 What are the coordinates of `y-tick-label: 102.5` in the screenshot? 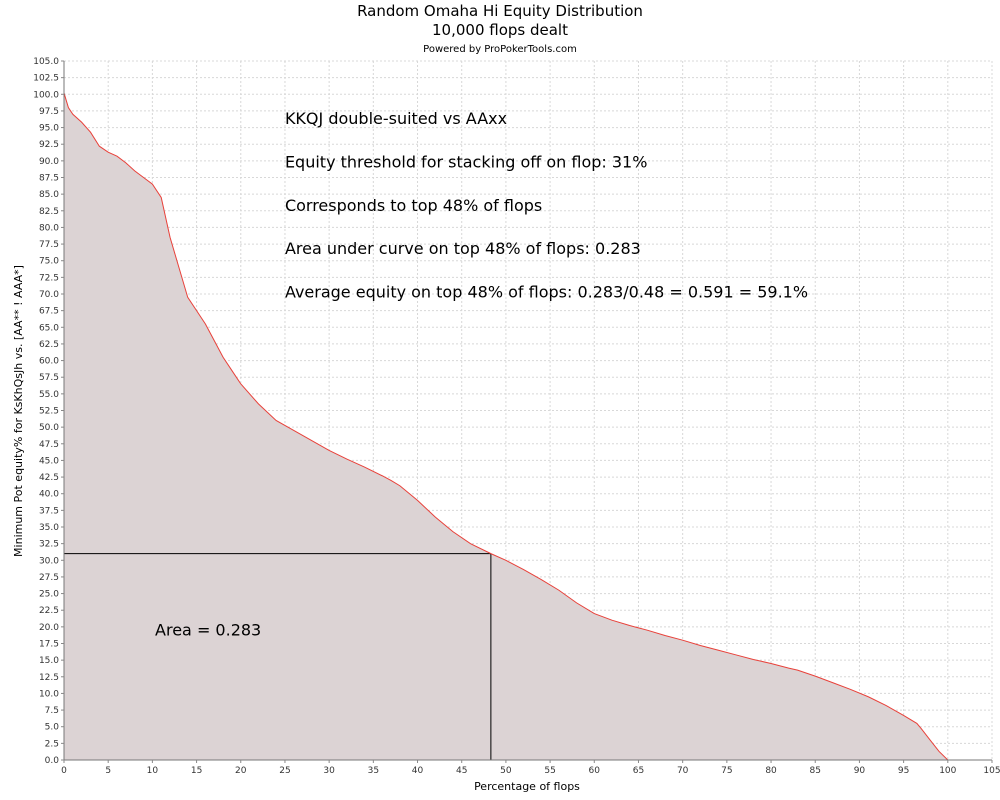 It's located at (46, 79).